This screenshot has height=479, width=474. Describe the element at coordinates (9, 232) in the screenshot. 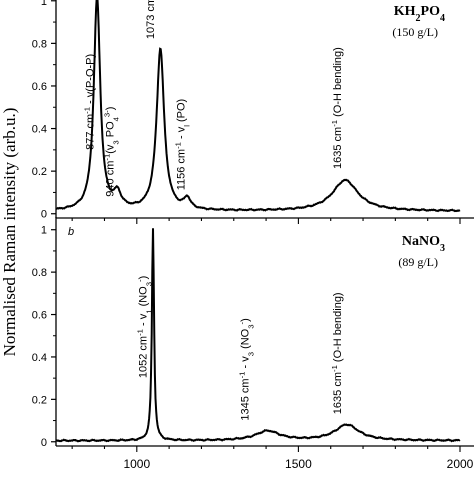

I see `y-axis-label: Normalised Raman intensity (arb.u.)` at that location.